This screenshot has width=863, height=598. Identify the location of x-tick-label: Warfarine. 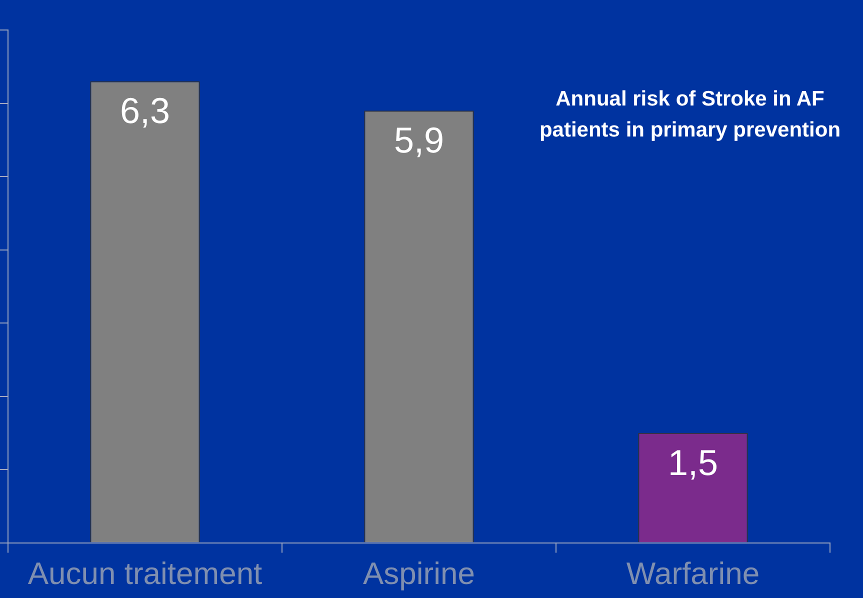
(693, 573).